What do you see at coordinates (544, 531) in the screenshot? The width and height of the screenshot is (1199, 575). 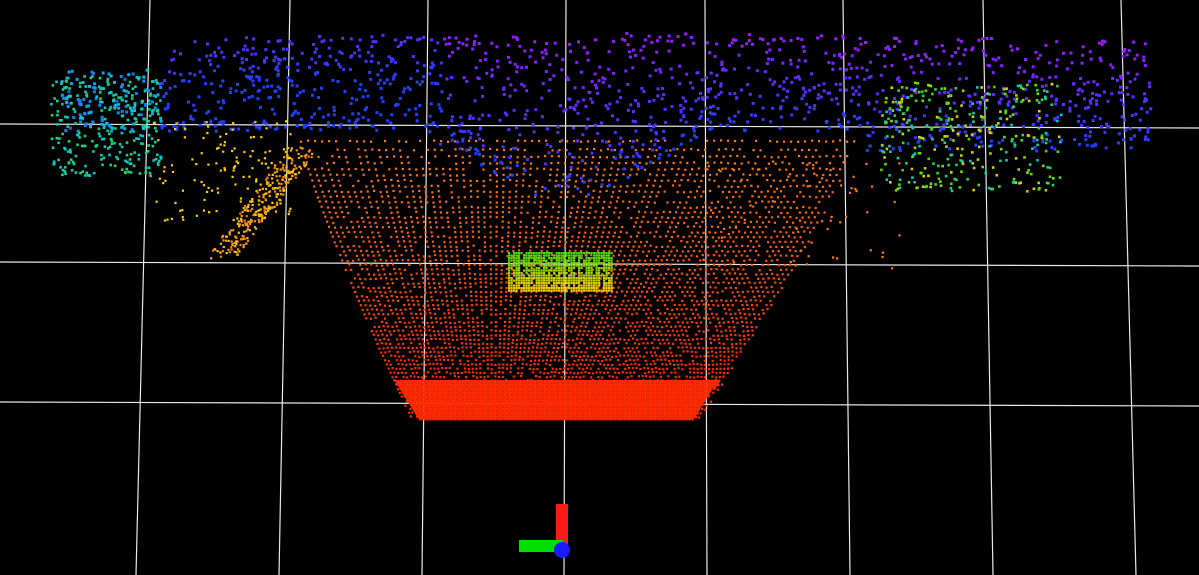 I see `xyz-axes-icon` at bounding box center [544, 531].